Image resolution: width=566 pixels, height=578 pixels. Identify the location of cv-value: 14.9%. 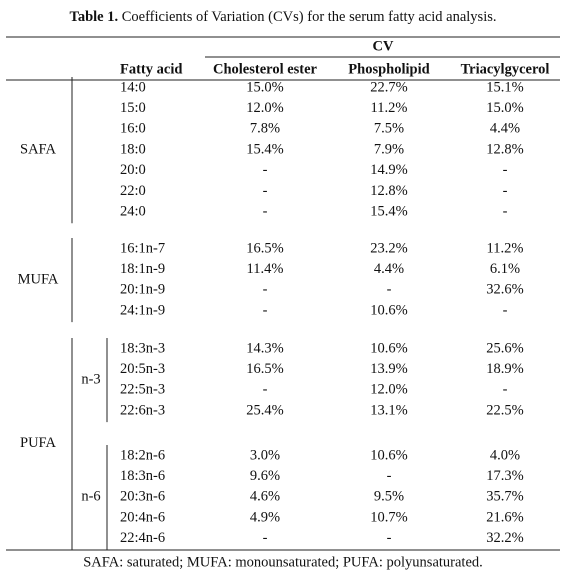
(388, 170).